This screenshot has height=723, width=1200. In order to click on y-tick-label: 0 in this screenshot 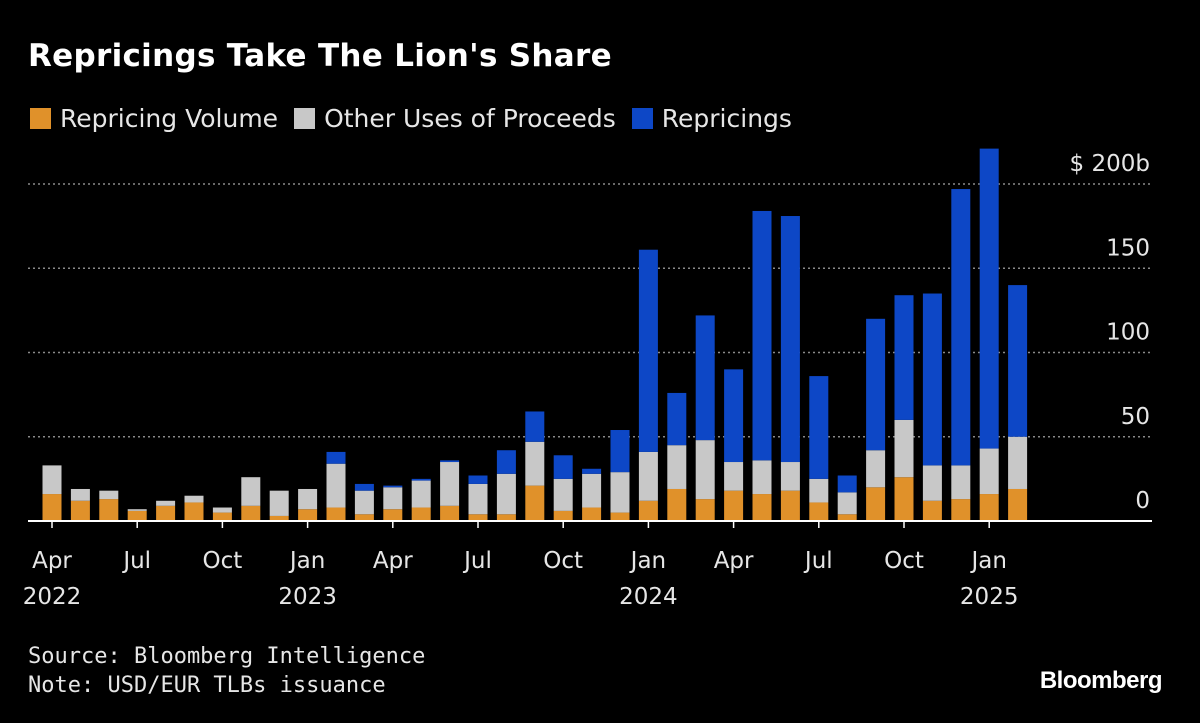, I will do `click(1142, 501)`.